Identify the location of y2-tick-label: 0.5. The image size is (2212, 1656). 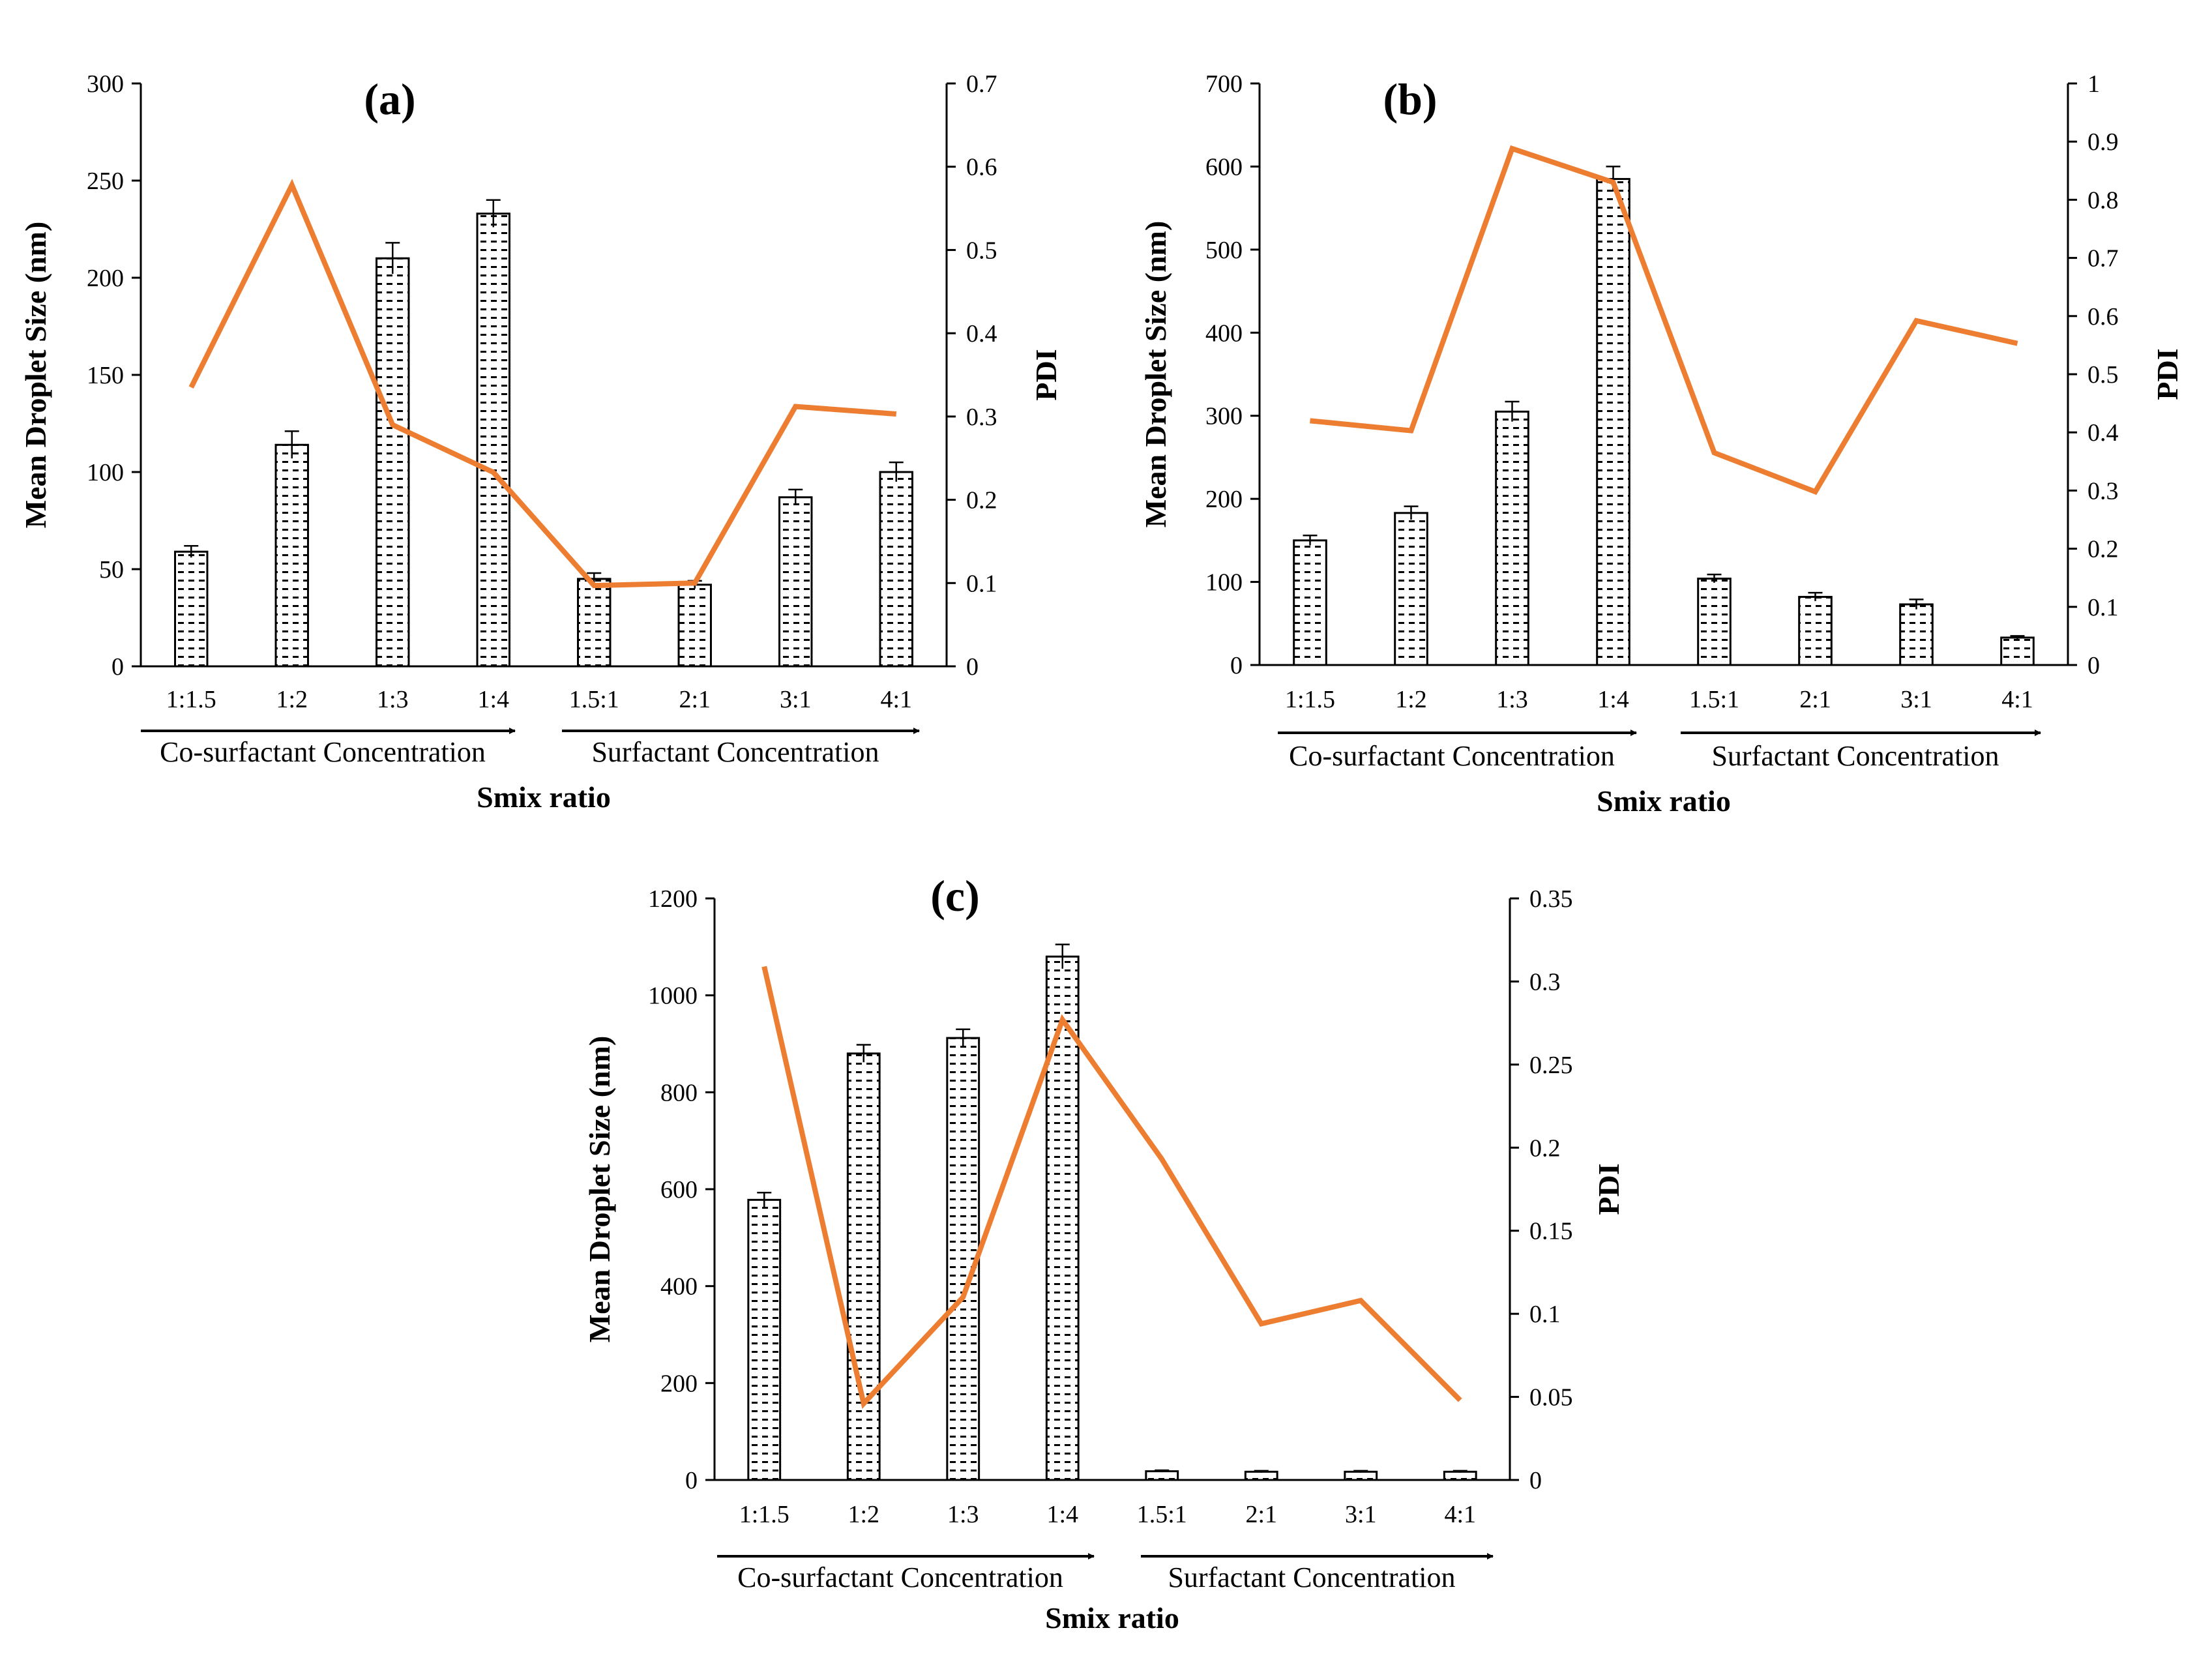
(981, 250).